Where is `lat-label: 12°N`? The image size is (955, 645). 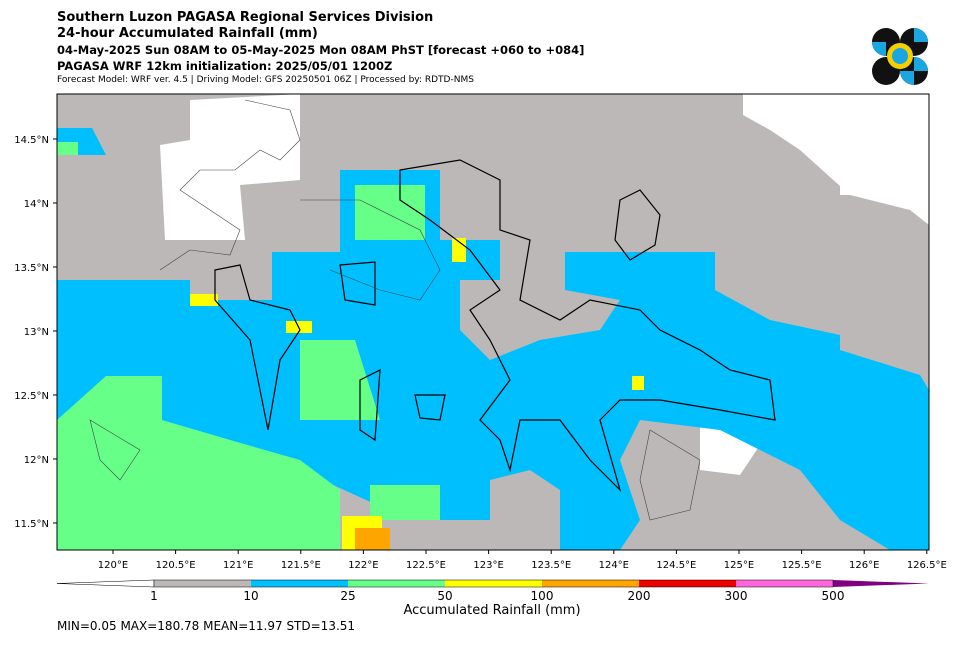 lat-label: 12°N is located at coordinates (36, 460).